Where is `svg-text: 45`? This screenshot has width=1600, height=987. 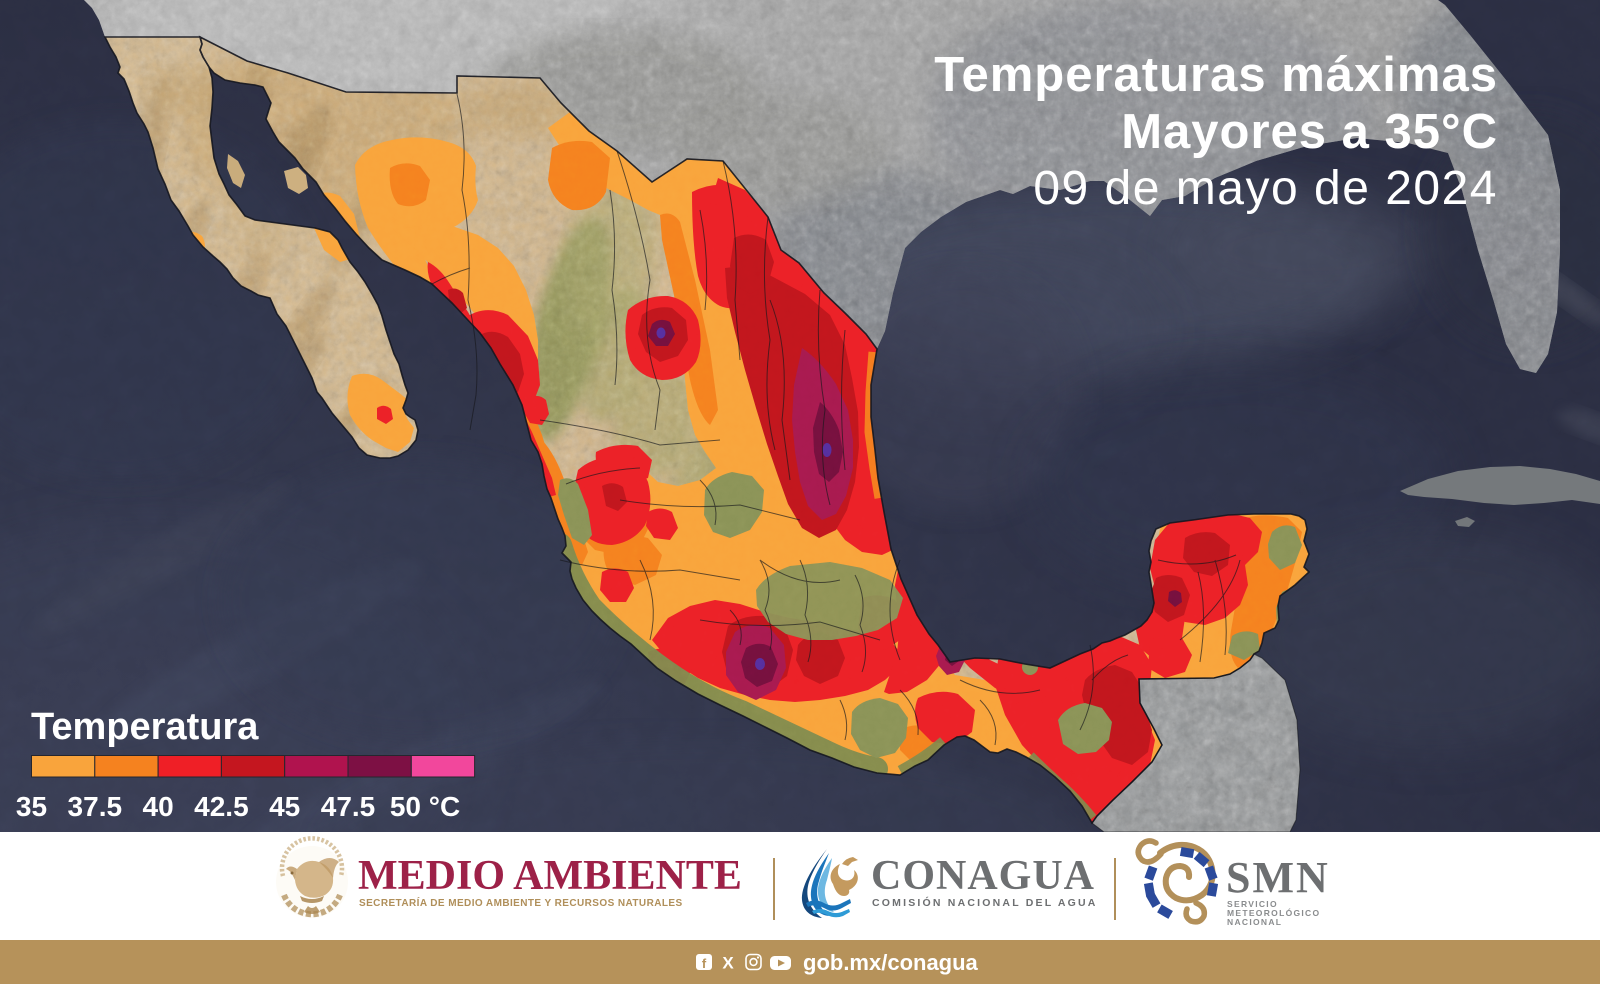
svg-text: 45 is located at coordinates (284, 806).